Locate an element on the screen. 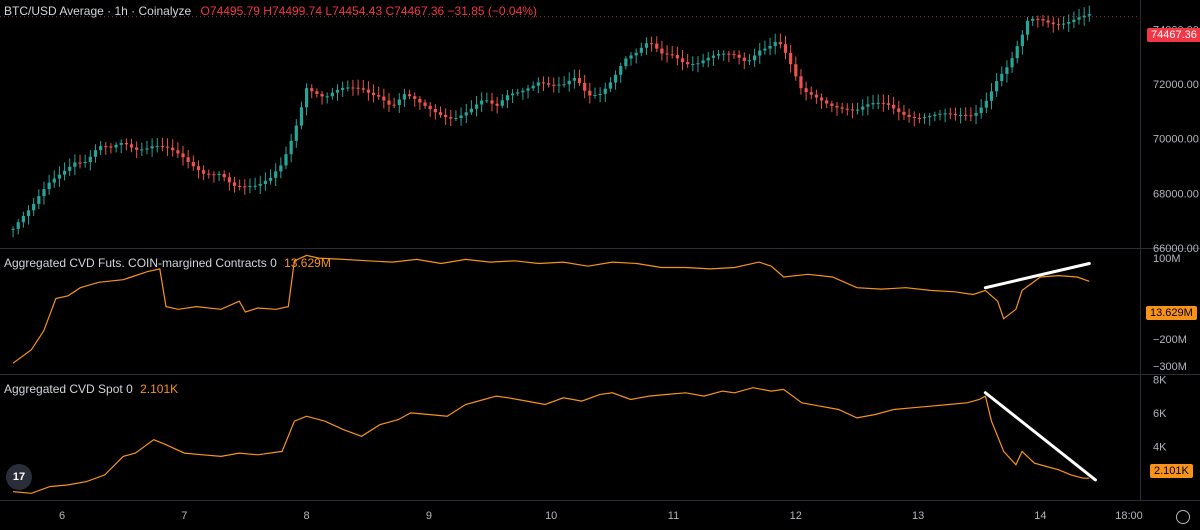 The image size is (1200, 530). x-tick-label: 14 is located at coordinates (1040, 516).